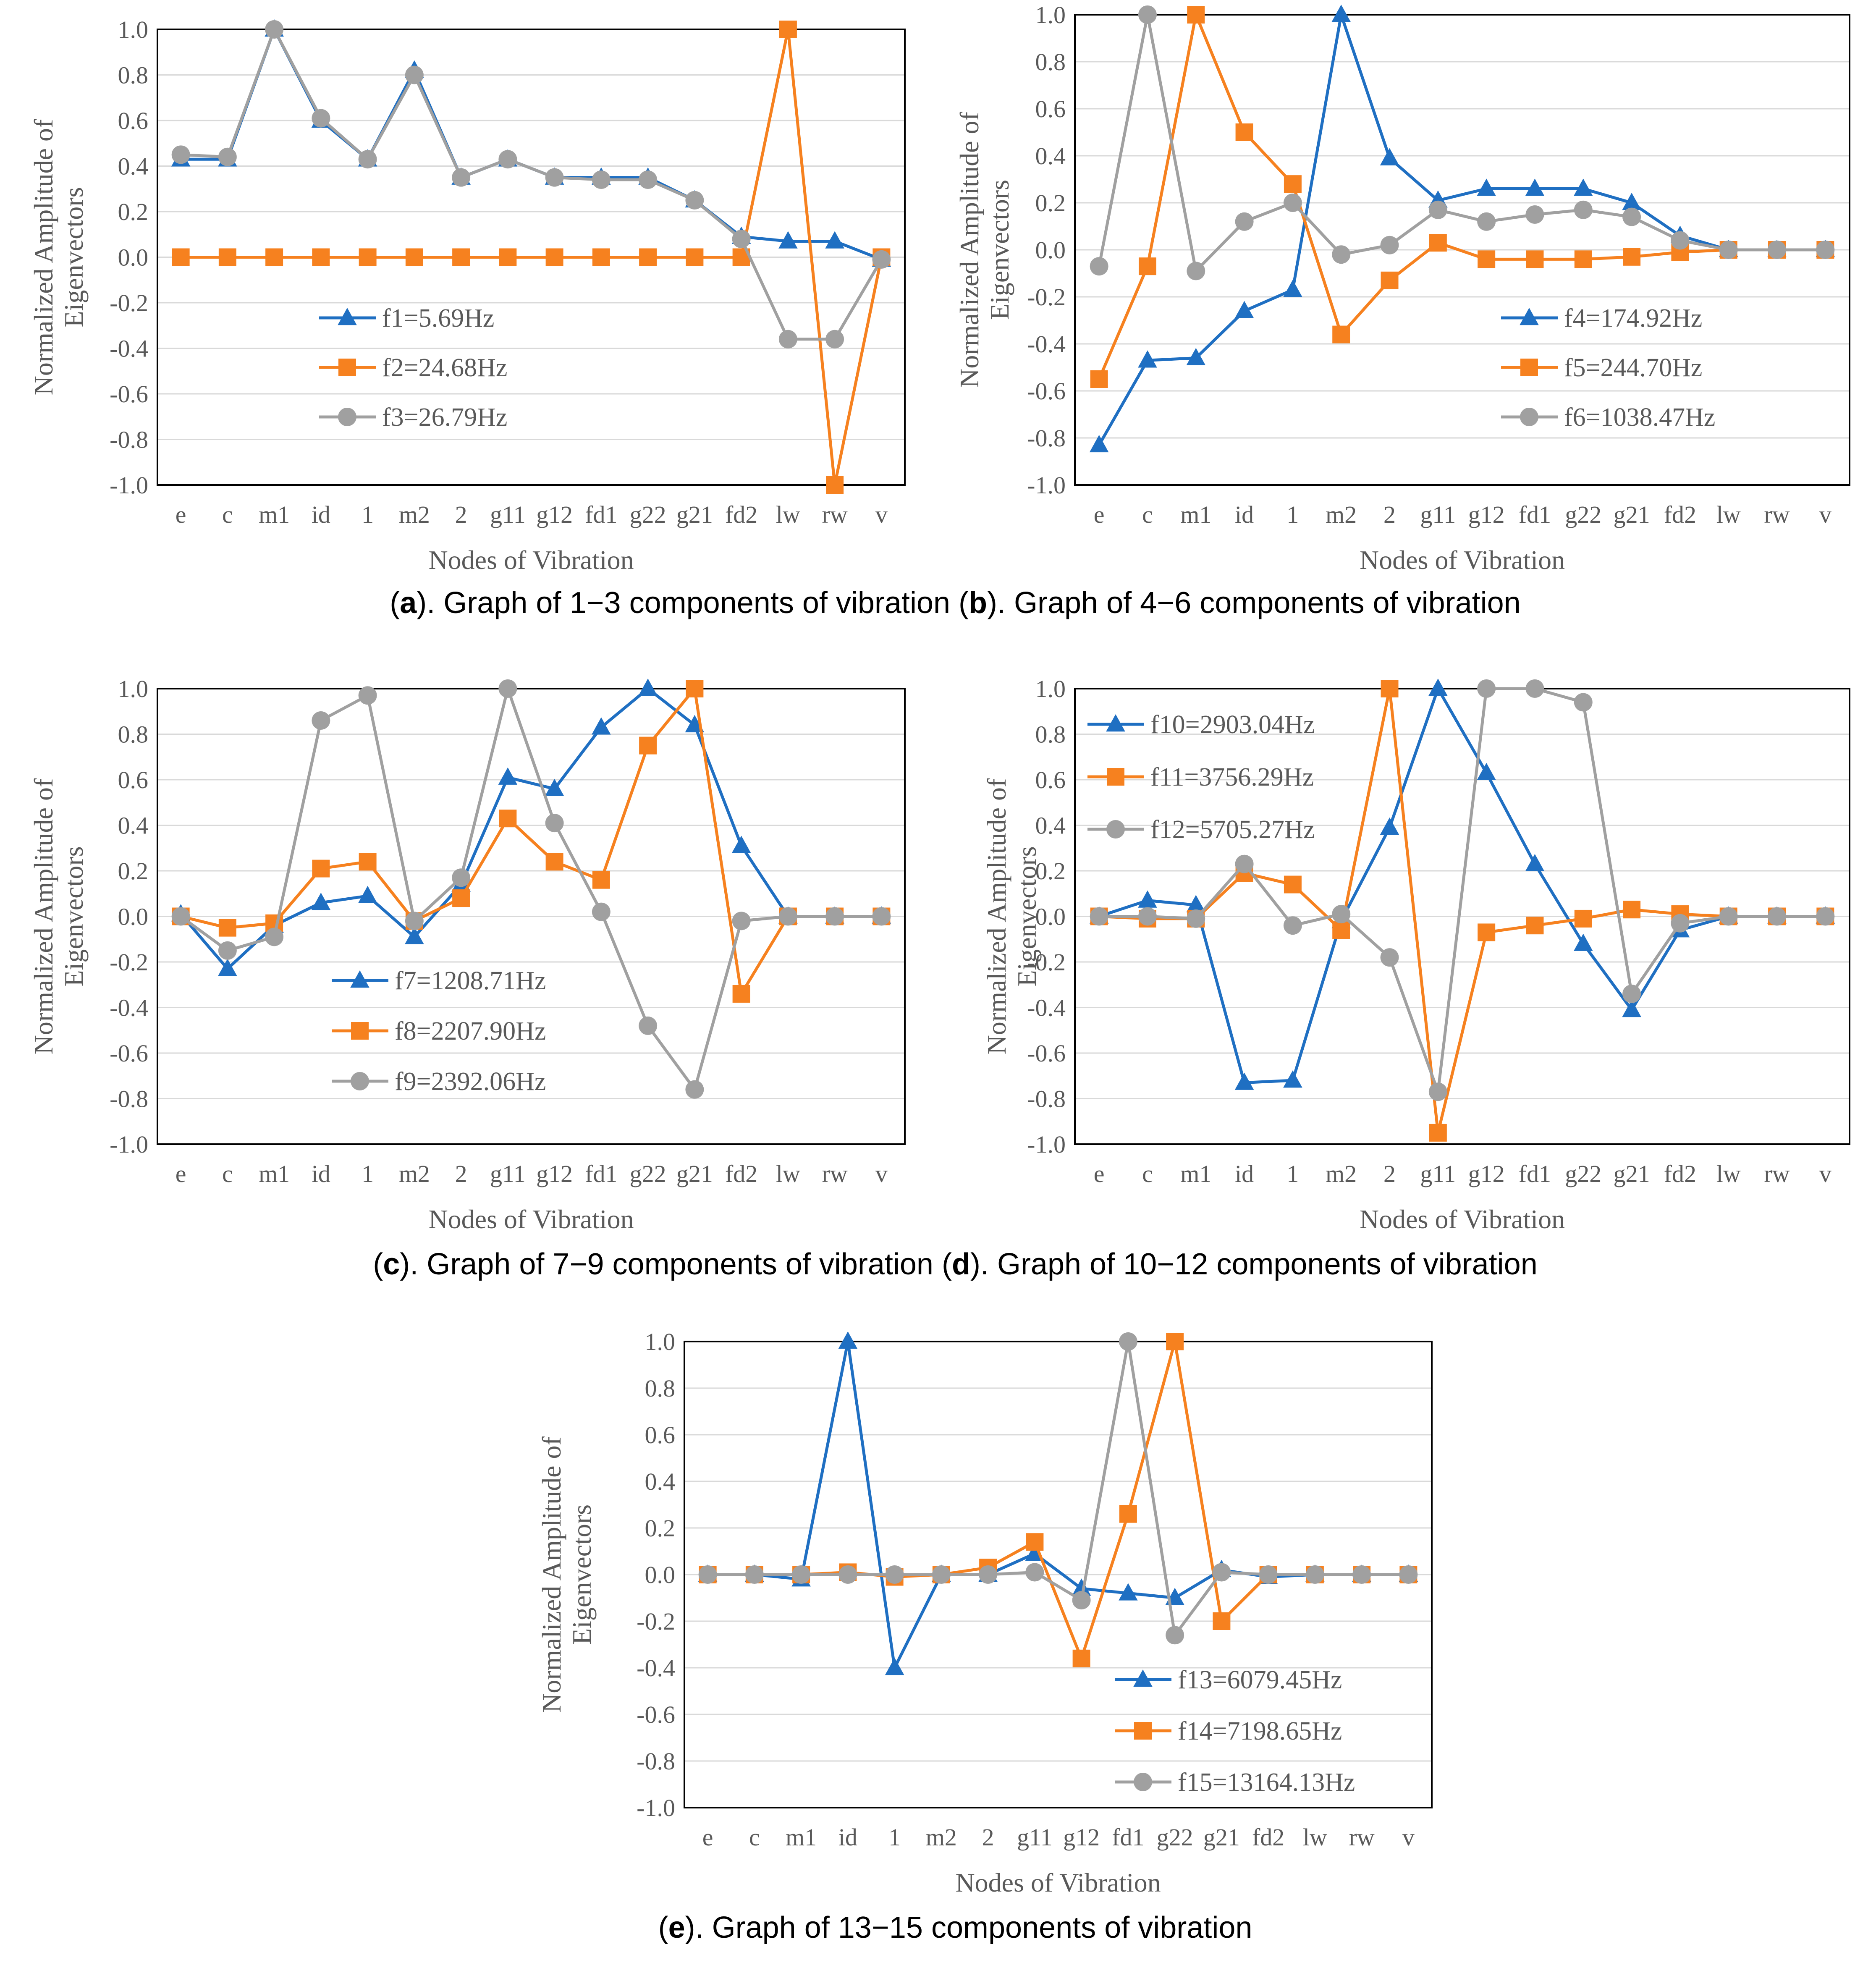  I want to click on caption-letter: e, so click(677, 1927).